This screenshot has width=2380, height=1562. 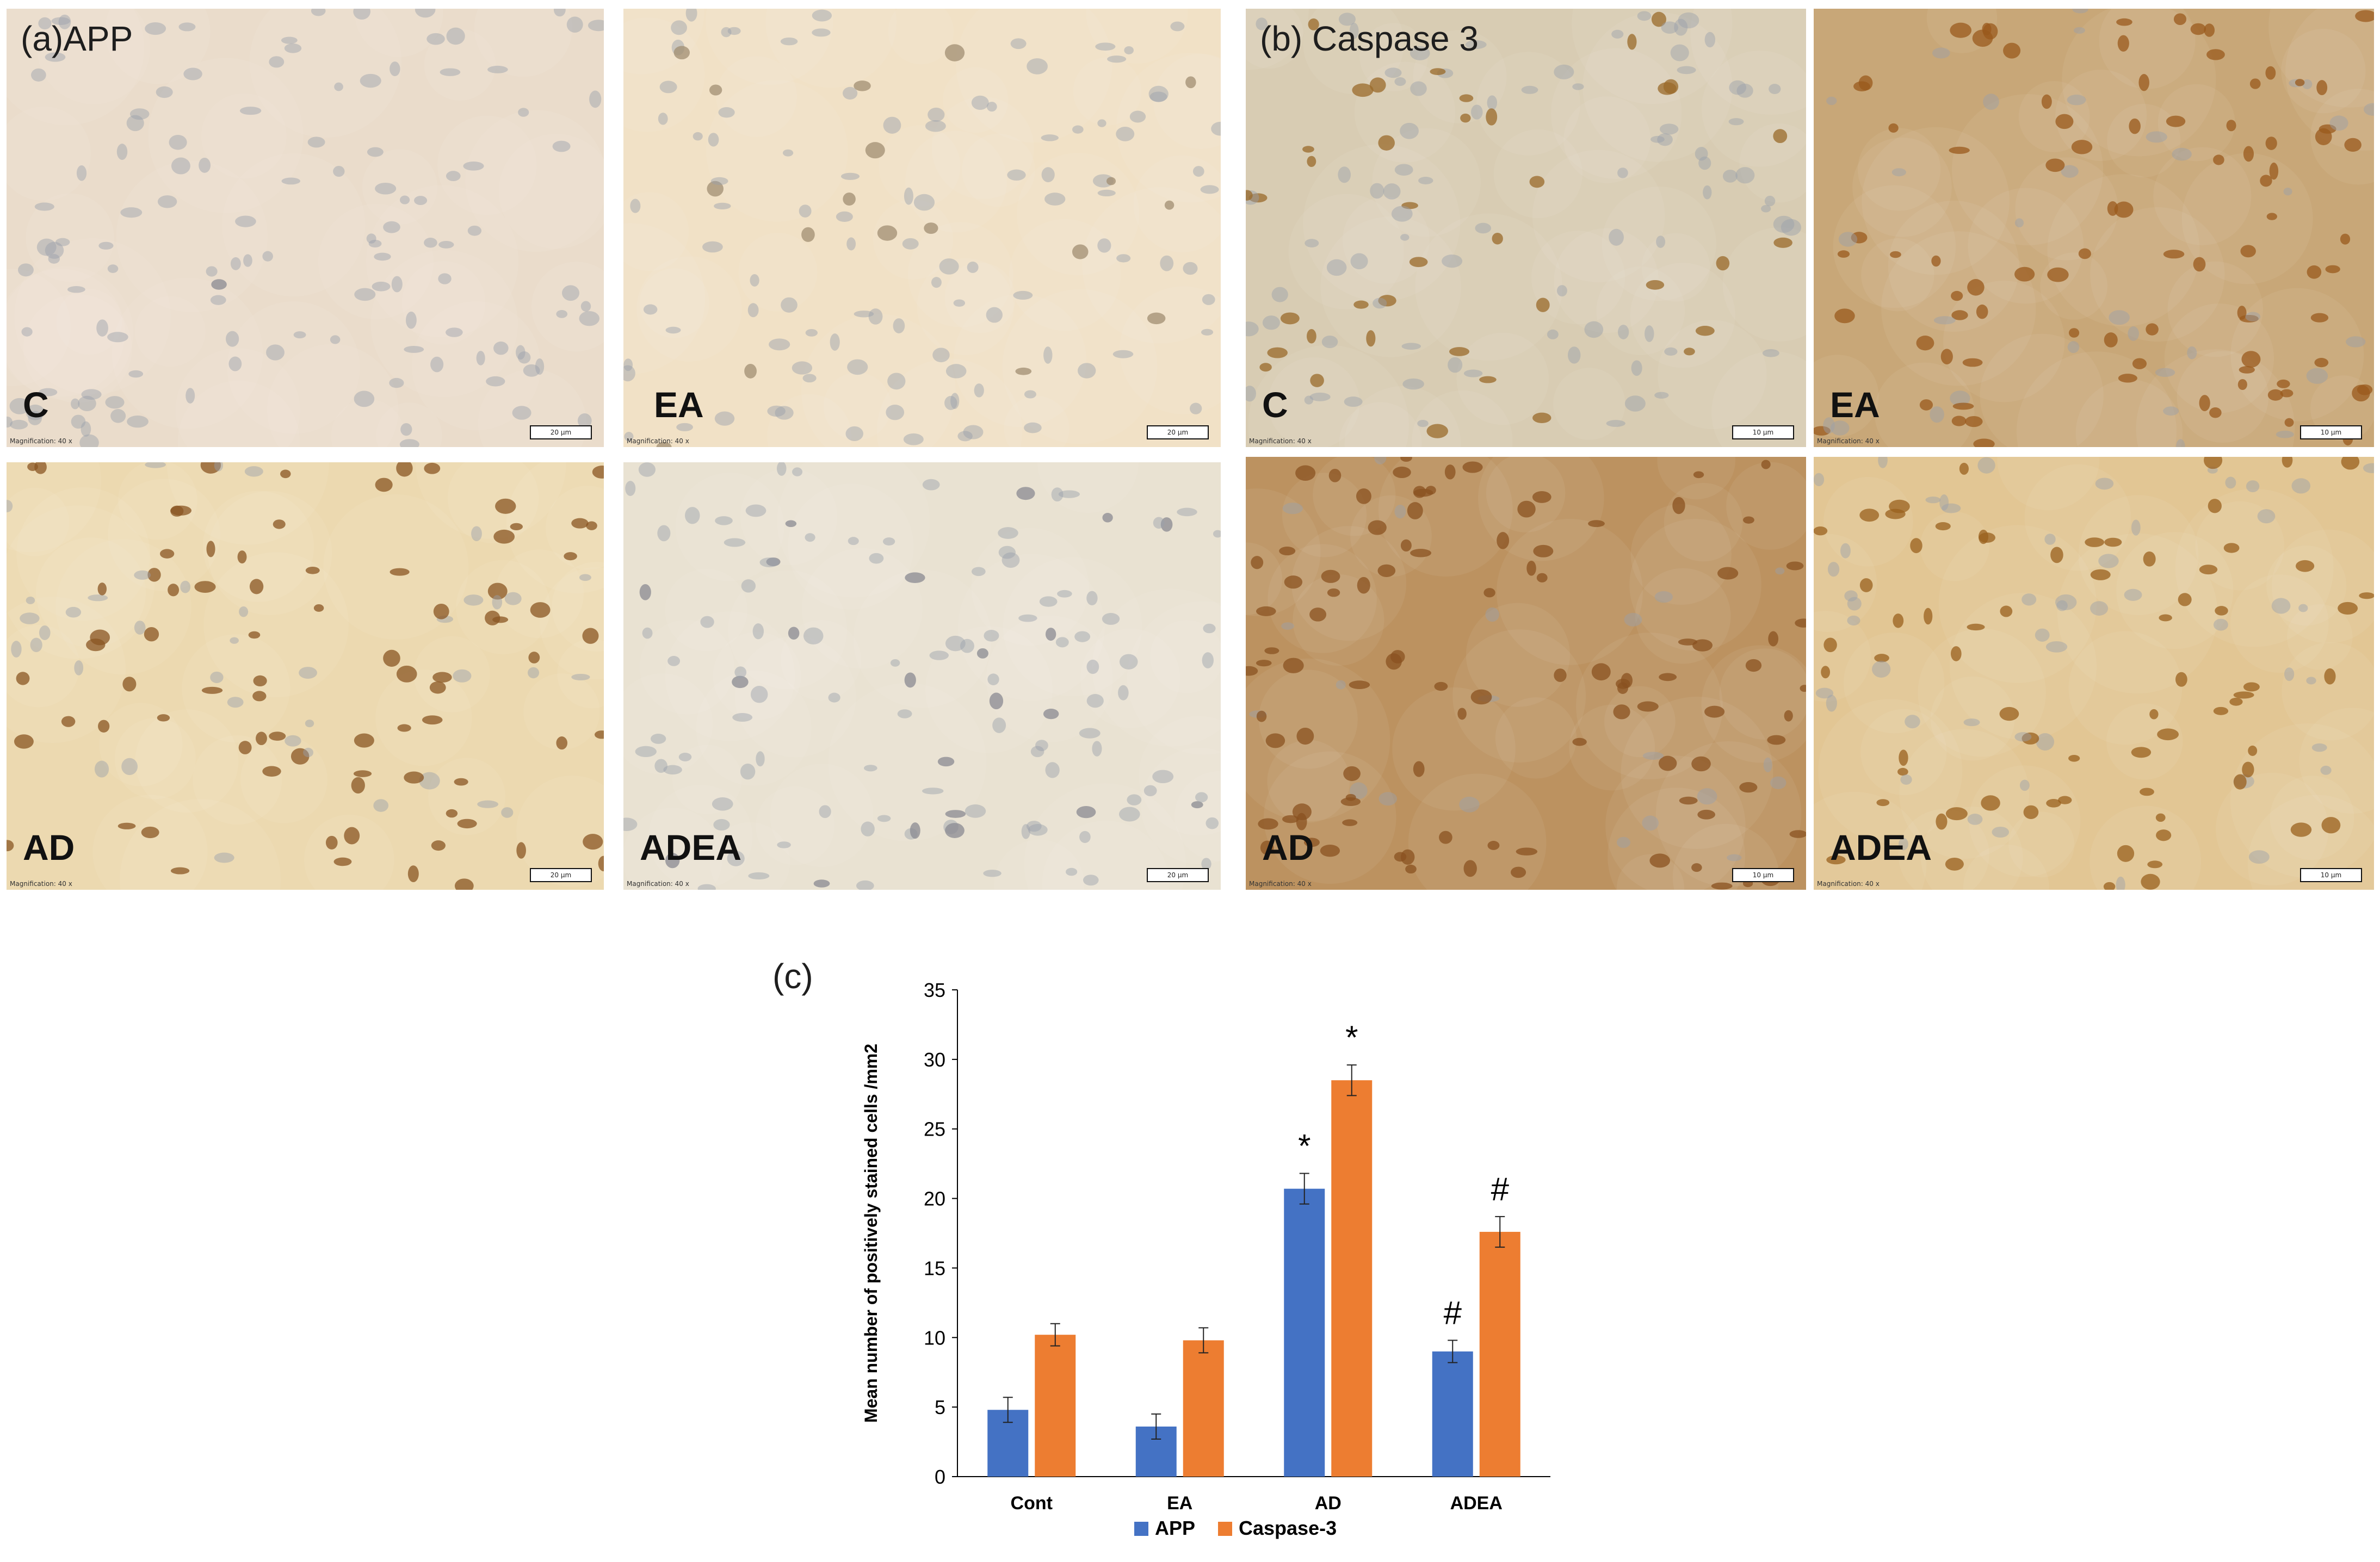 I want to click on panel-label-caspase-adea: ADEA, so click(x=1881, y=847).